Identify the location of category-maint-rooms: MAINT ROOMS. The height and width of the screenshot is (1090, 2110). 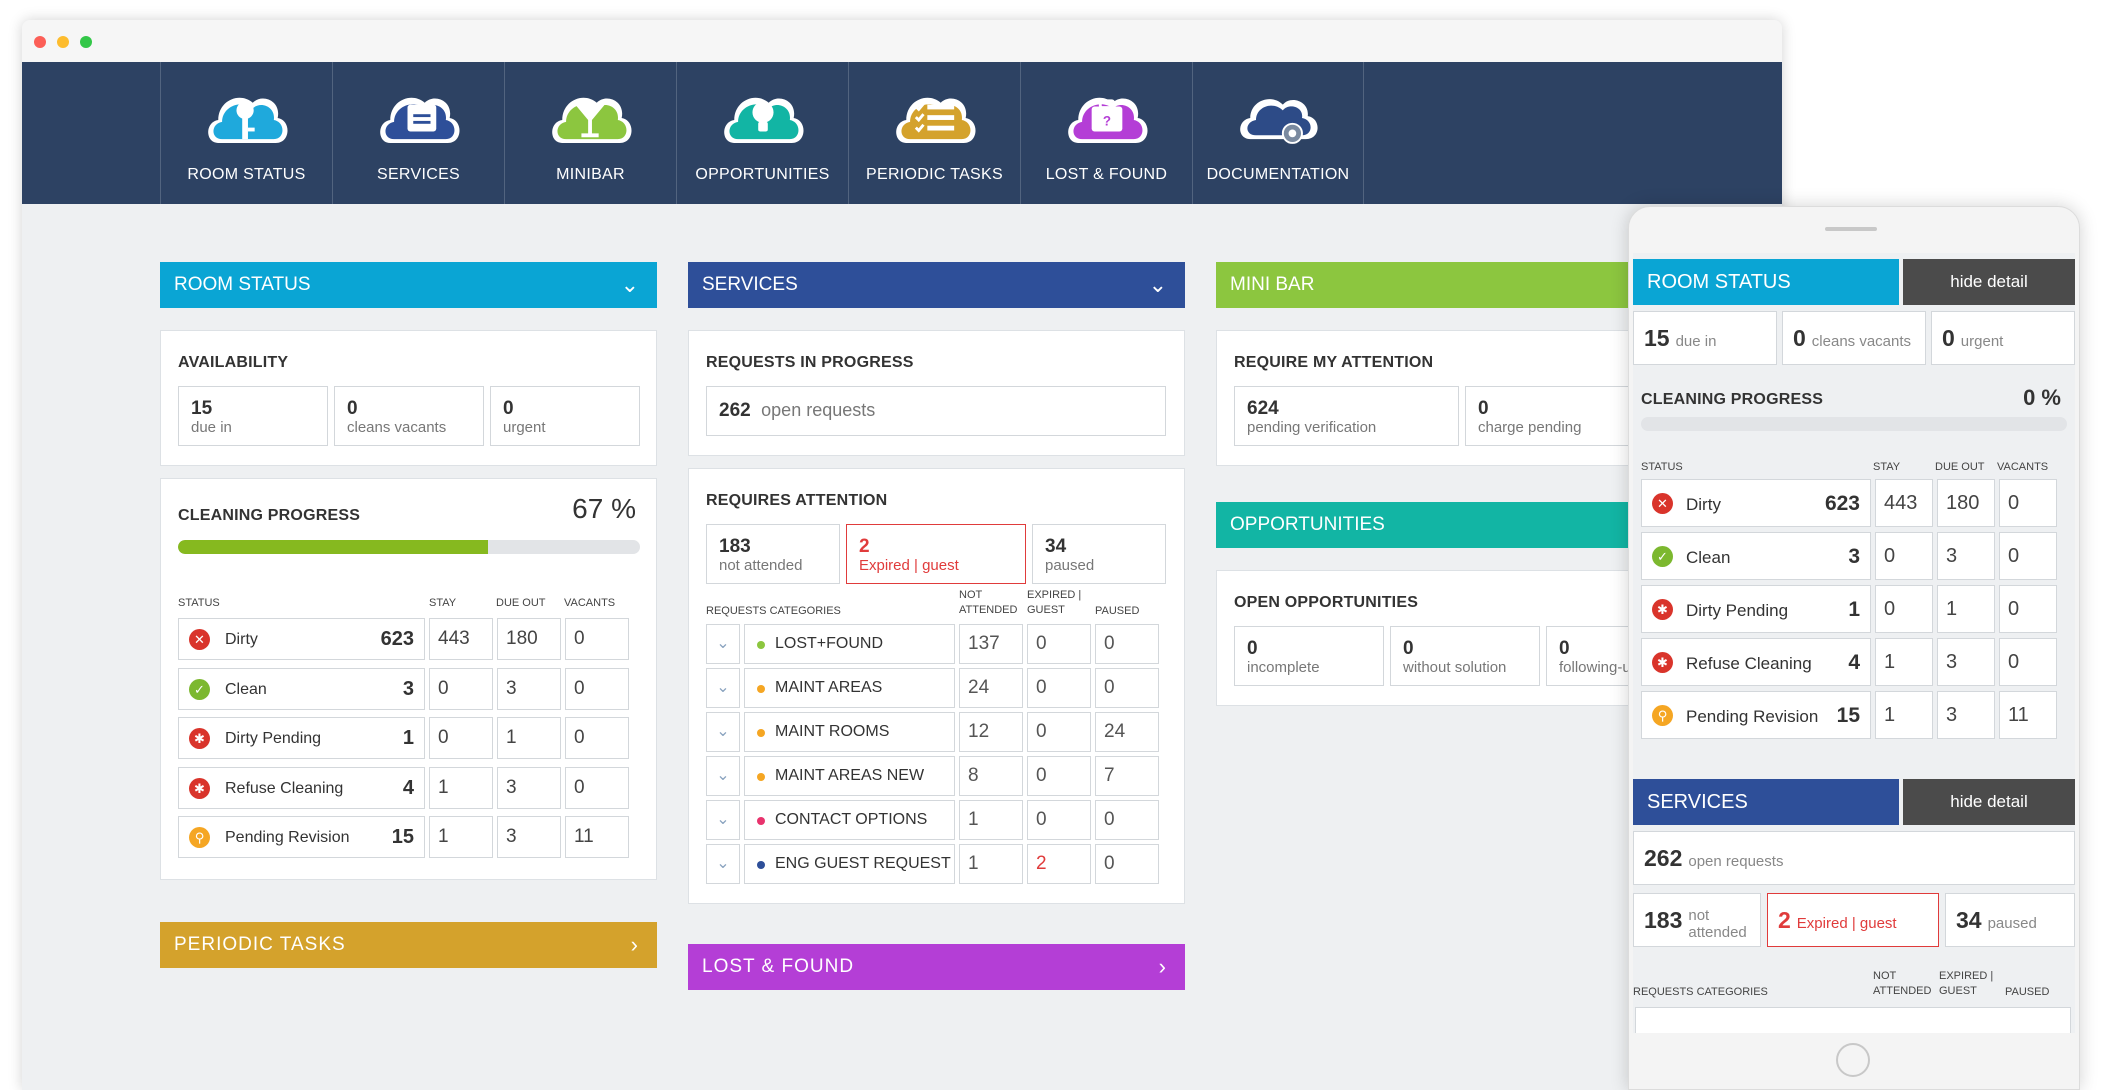
(849, 732).